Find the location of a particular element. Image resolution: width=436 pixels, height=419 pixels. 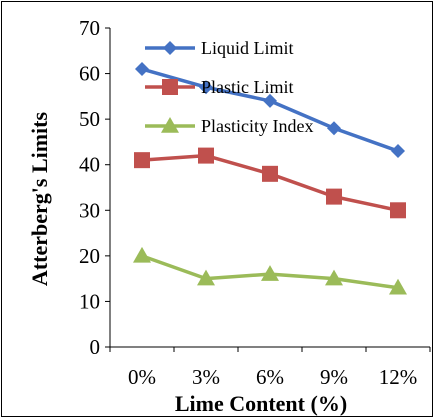

y-tick-label: 70 is located at coordinates (89, 28).